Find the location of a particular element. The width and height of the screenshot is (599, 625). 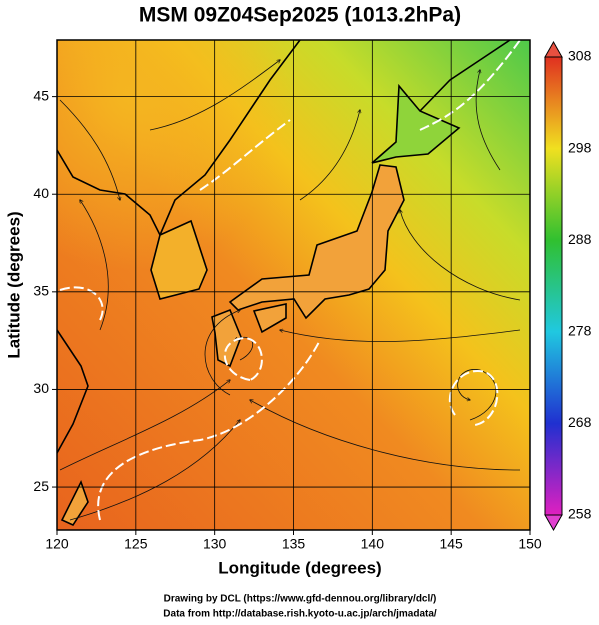

y-tick-label: 40 is located at coordinates (41, 193).